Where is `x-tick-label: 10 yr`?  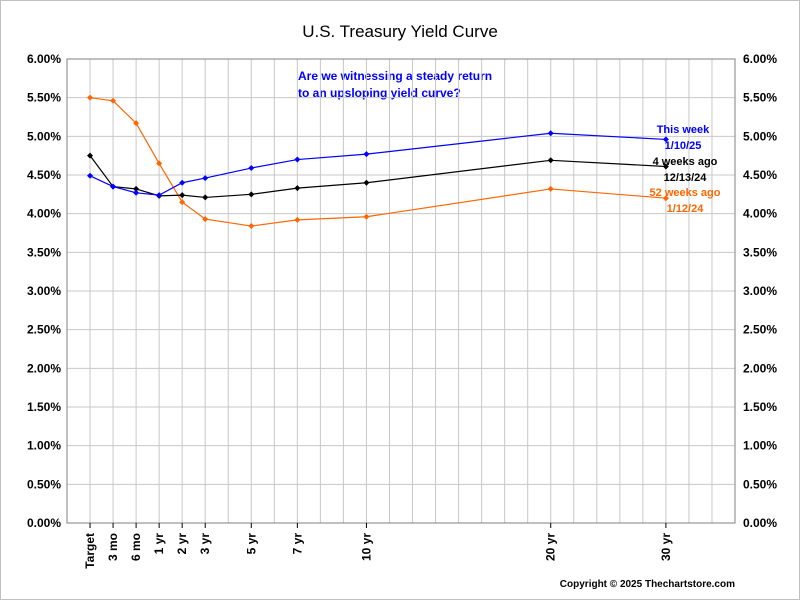 x-tick-label: 10 yr is located at coordinates (366, 547).